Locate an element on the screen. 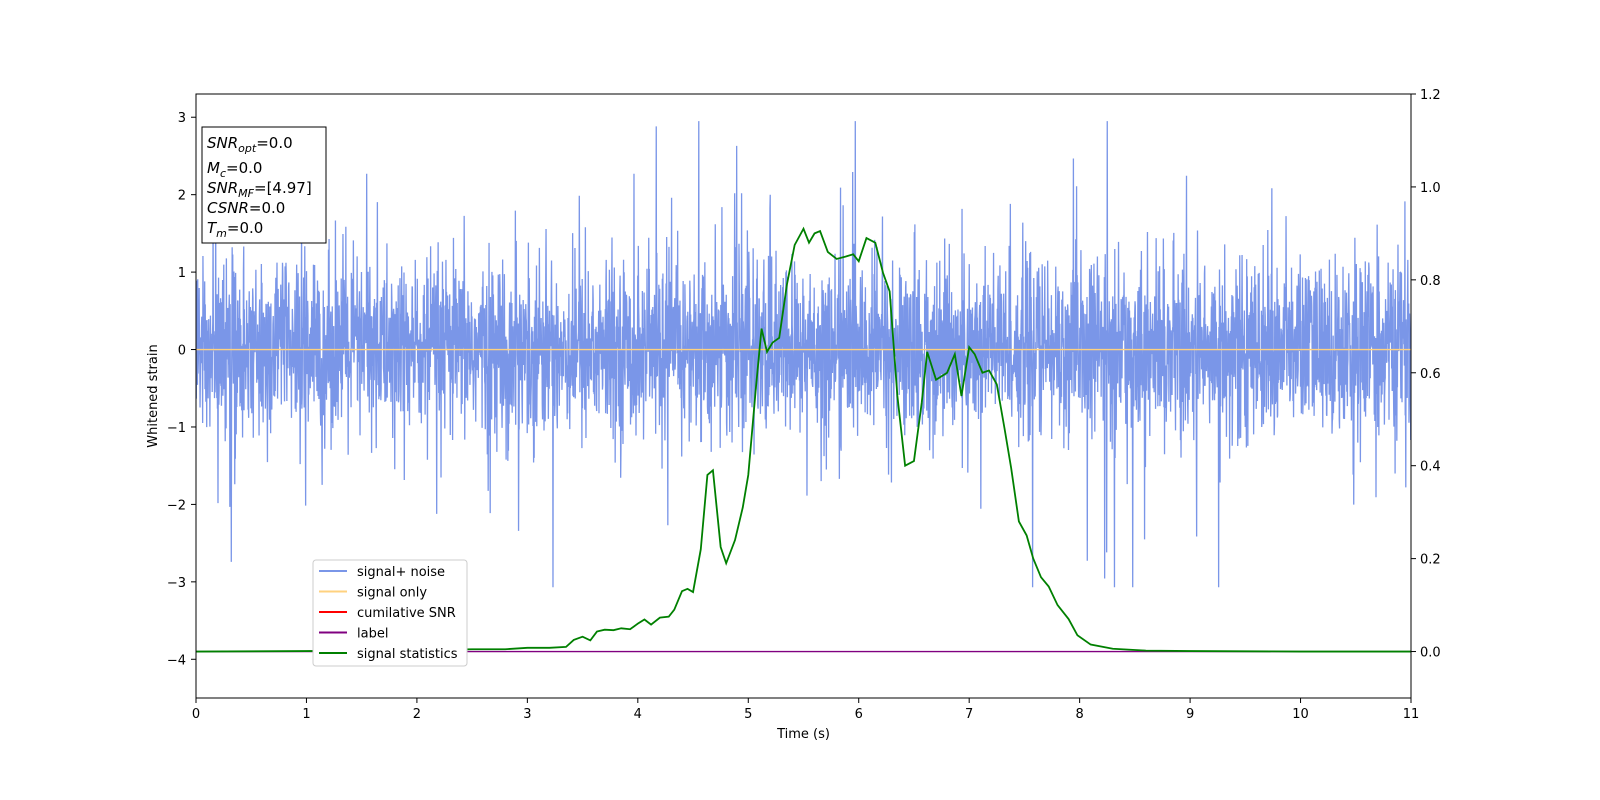 The height and width of the screenshot is (800, 1600). legend-entry-label: signal only is located at coordinates (392, 593).